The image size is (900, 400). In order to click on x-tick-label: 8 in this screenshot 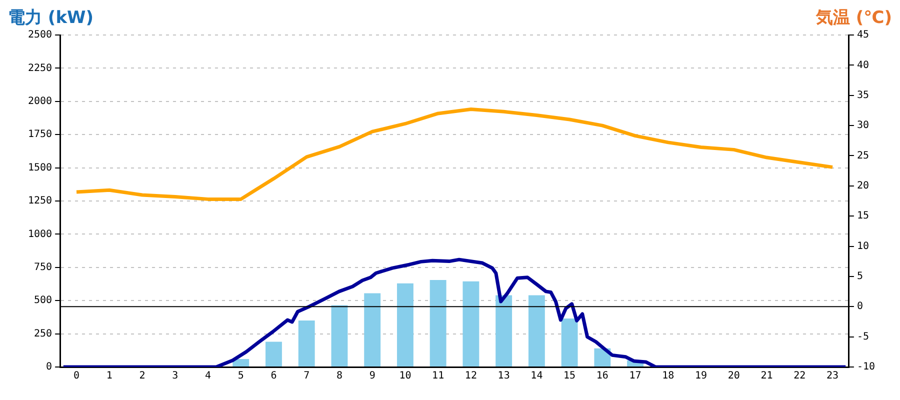, I will do `click(339, 376)`.